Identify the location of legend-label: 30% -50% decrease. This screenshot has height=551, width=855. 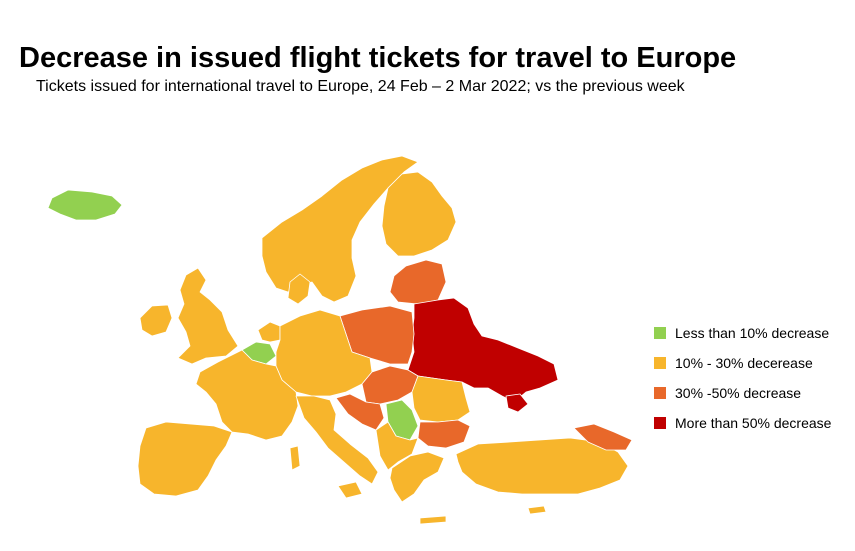
(738, 393).